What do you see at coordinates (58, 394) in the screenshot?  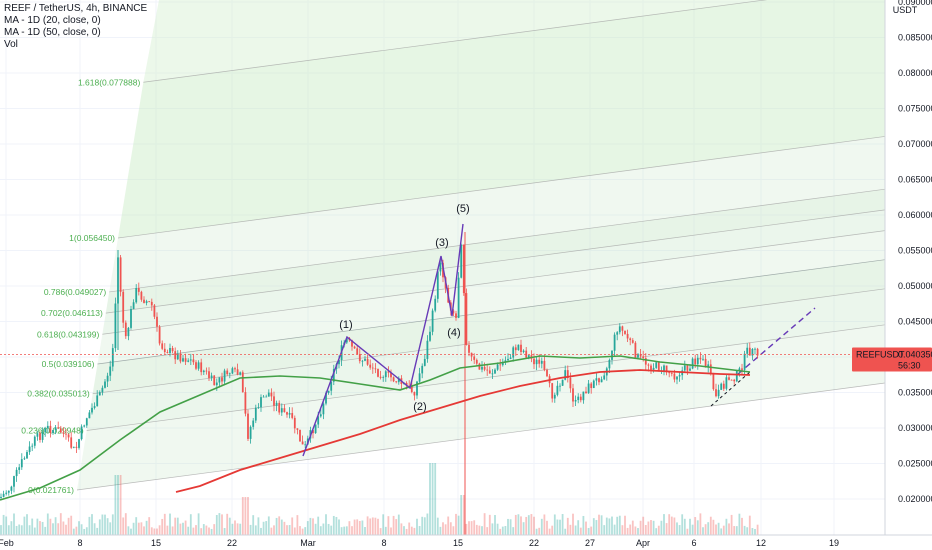 I see `fib-label: 0.382(0.035013)` at bounding box center [58, 394].